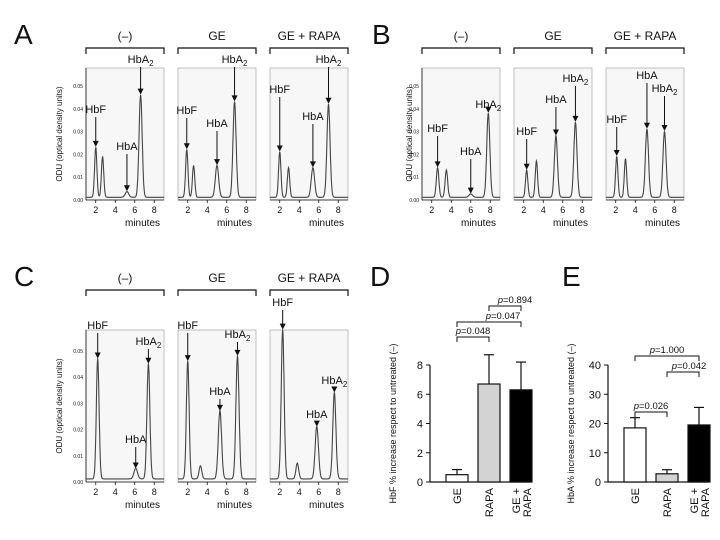 The width and height of the screenshot is (720, 540). What do you see at coordinates (695, 500) in the screenshot?
I see `category-label-line: GE +` at bounding box center [695, 500].